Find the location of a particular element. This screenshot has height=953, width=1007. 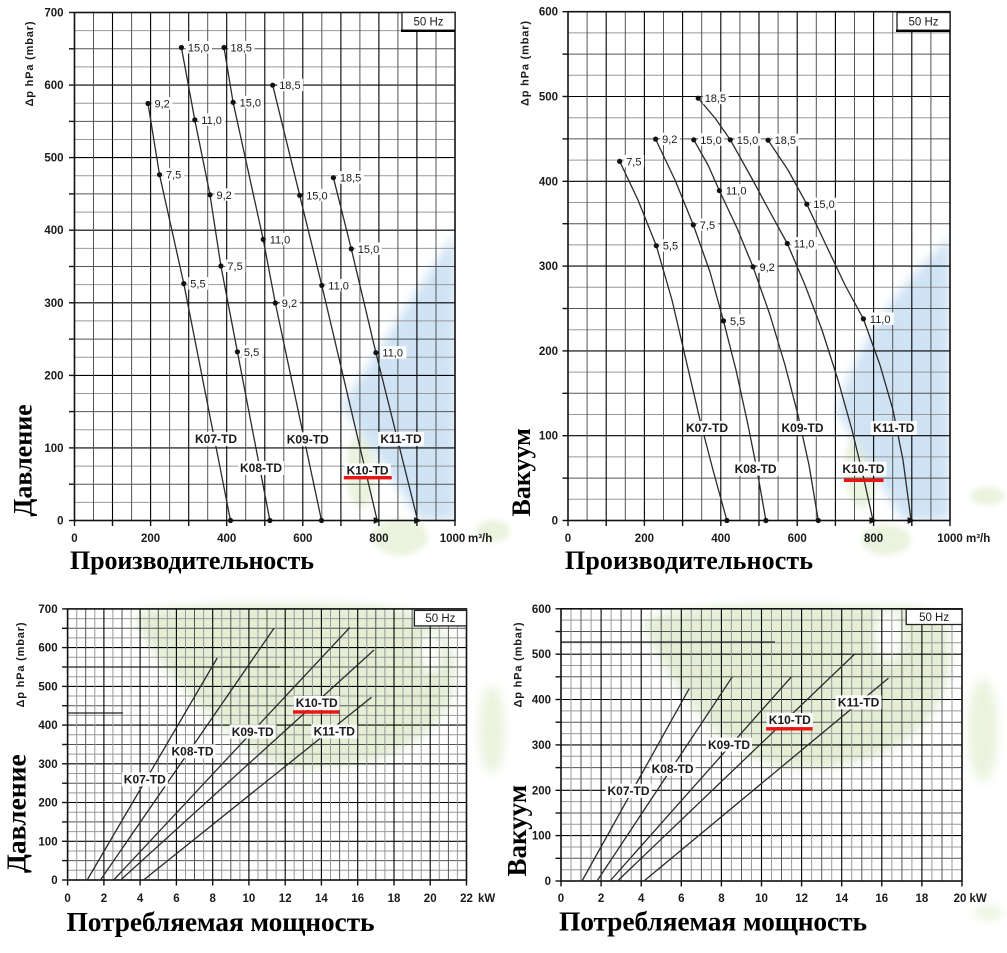

svg-text: 1000 is located at coordinates (950, 539).